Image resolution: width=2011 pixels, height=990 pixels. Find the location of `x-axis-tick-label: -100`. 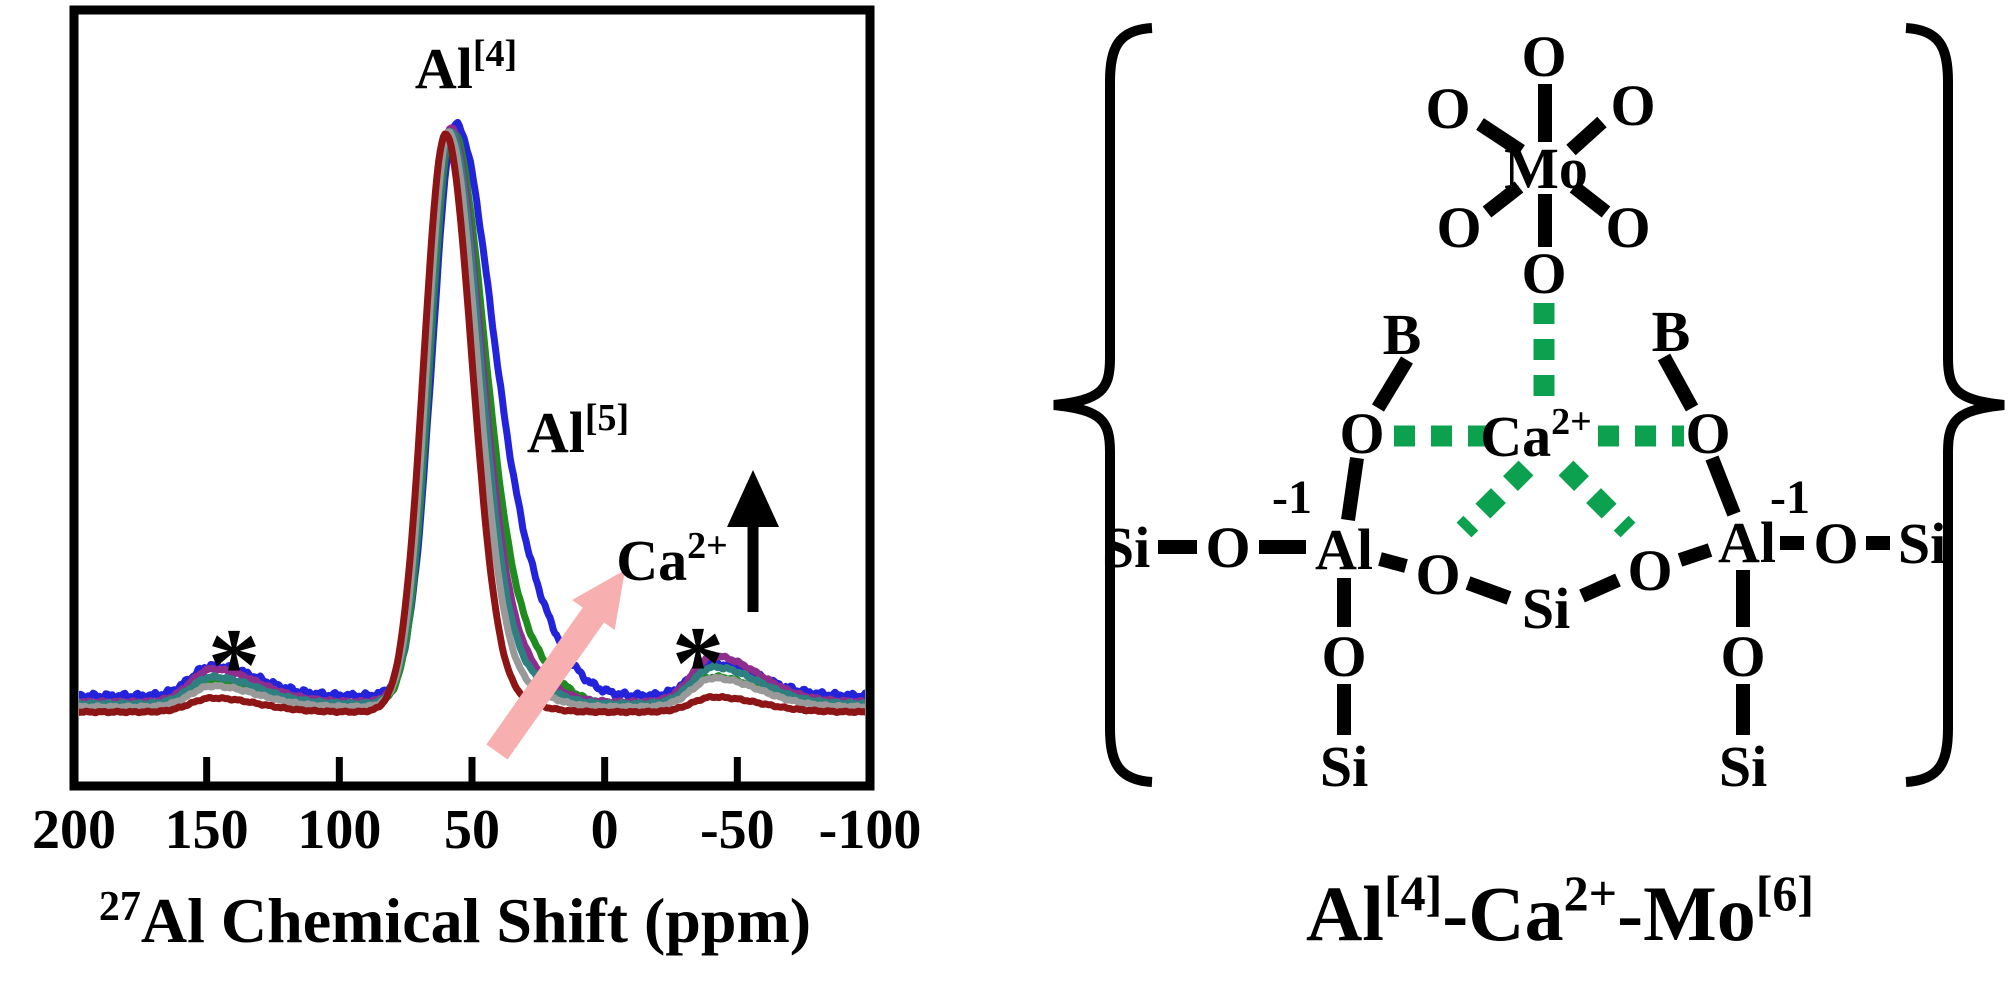

x-axis-tick-label: -100 is located at coordinates (870, 830).